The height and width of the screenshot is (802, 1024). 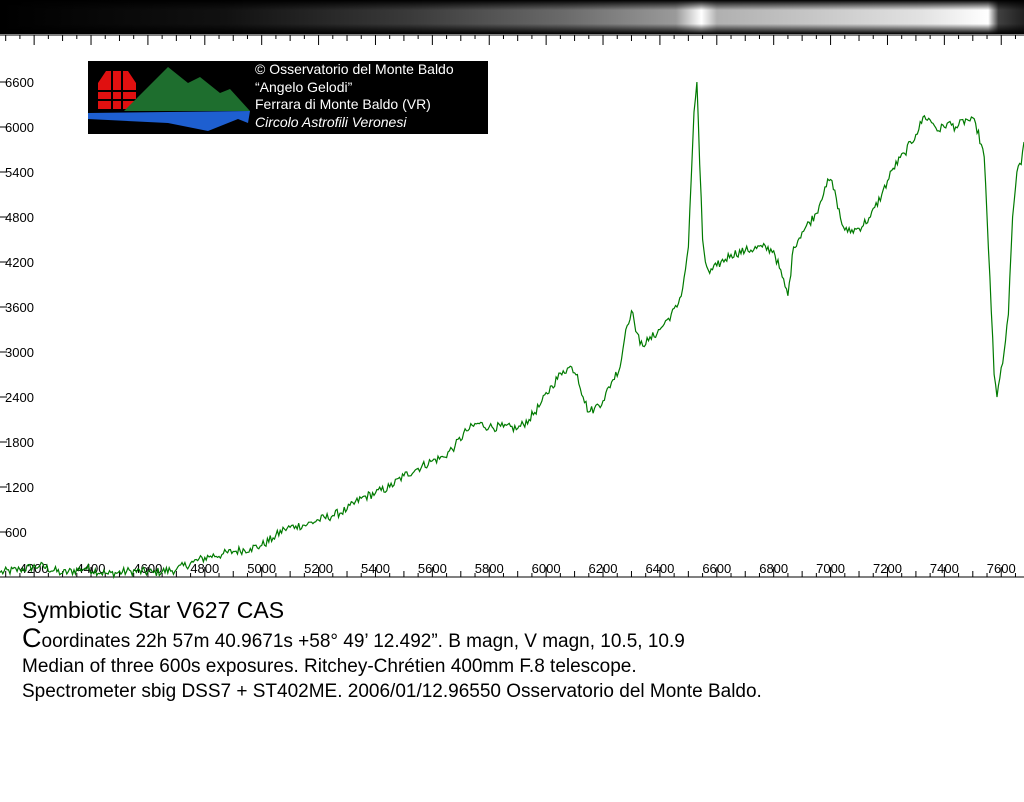 I want to click on caption-coordinates-initial: C, so click(x=32, y=638).